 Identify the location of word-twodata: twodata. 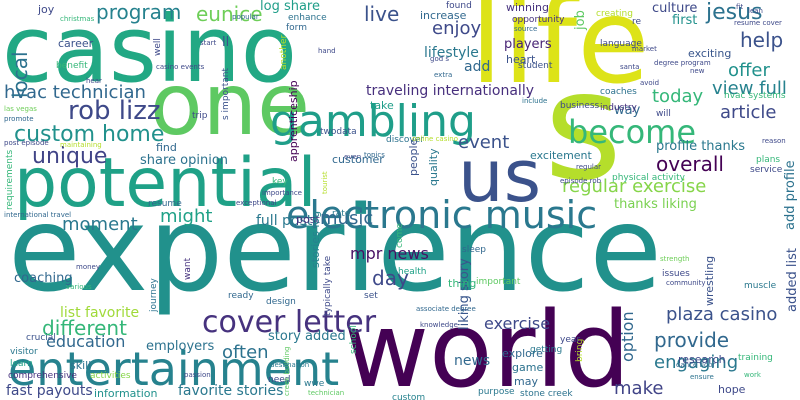
(338, 132).